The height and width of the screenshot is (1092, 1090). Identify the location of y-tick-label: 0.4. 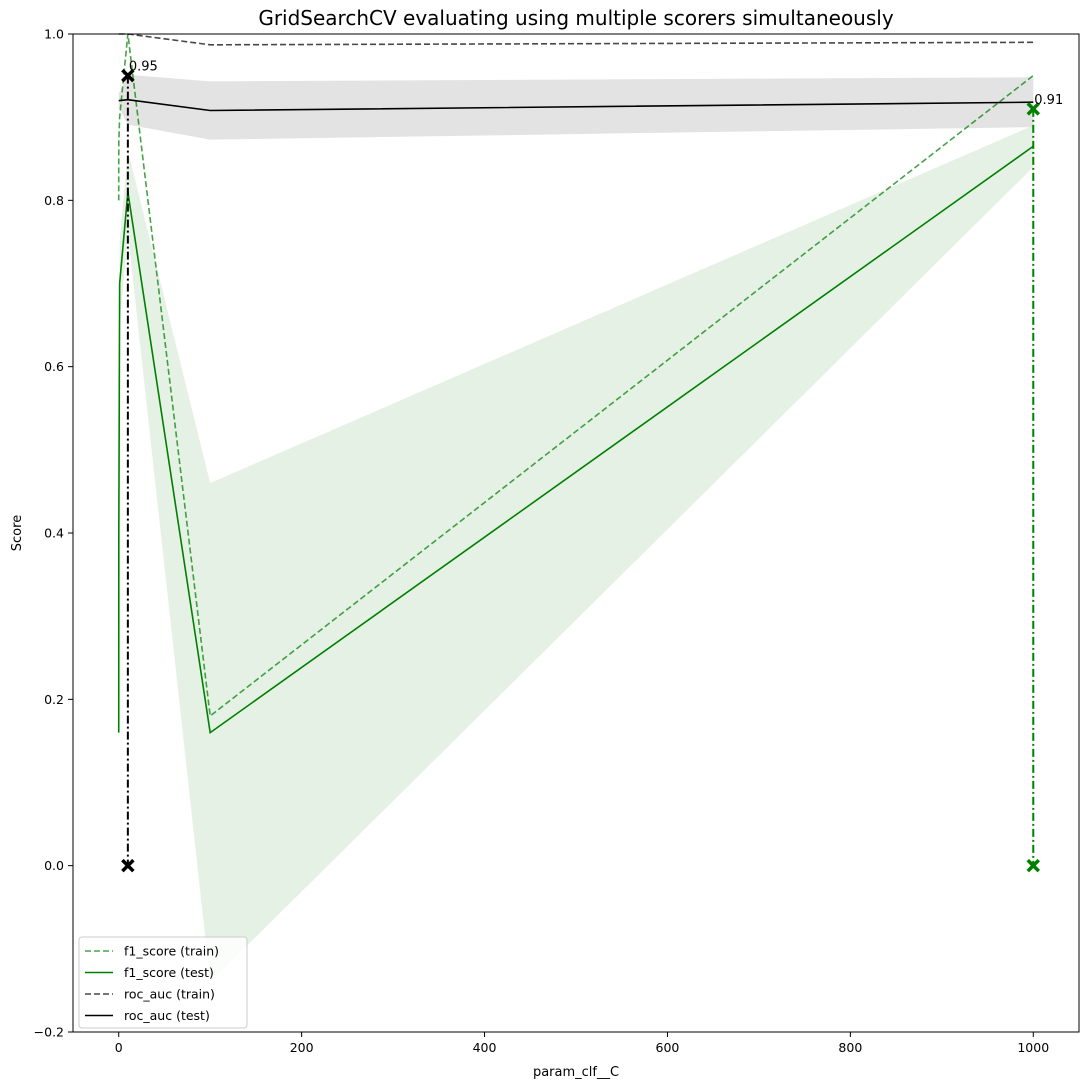
(54, 533).